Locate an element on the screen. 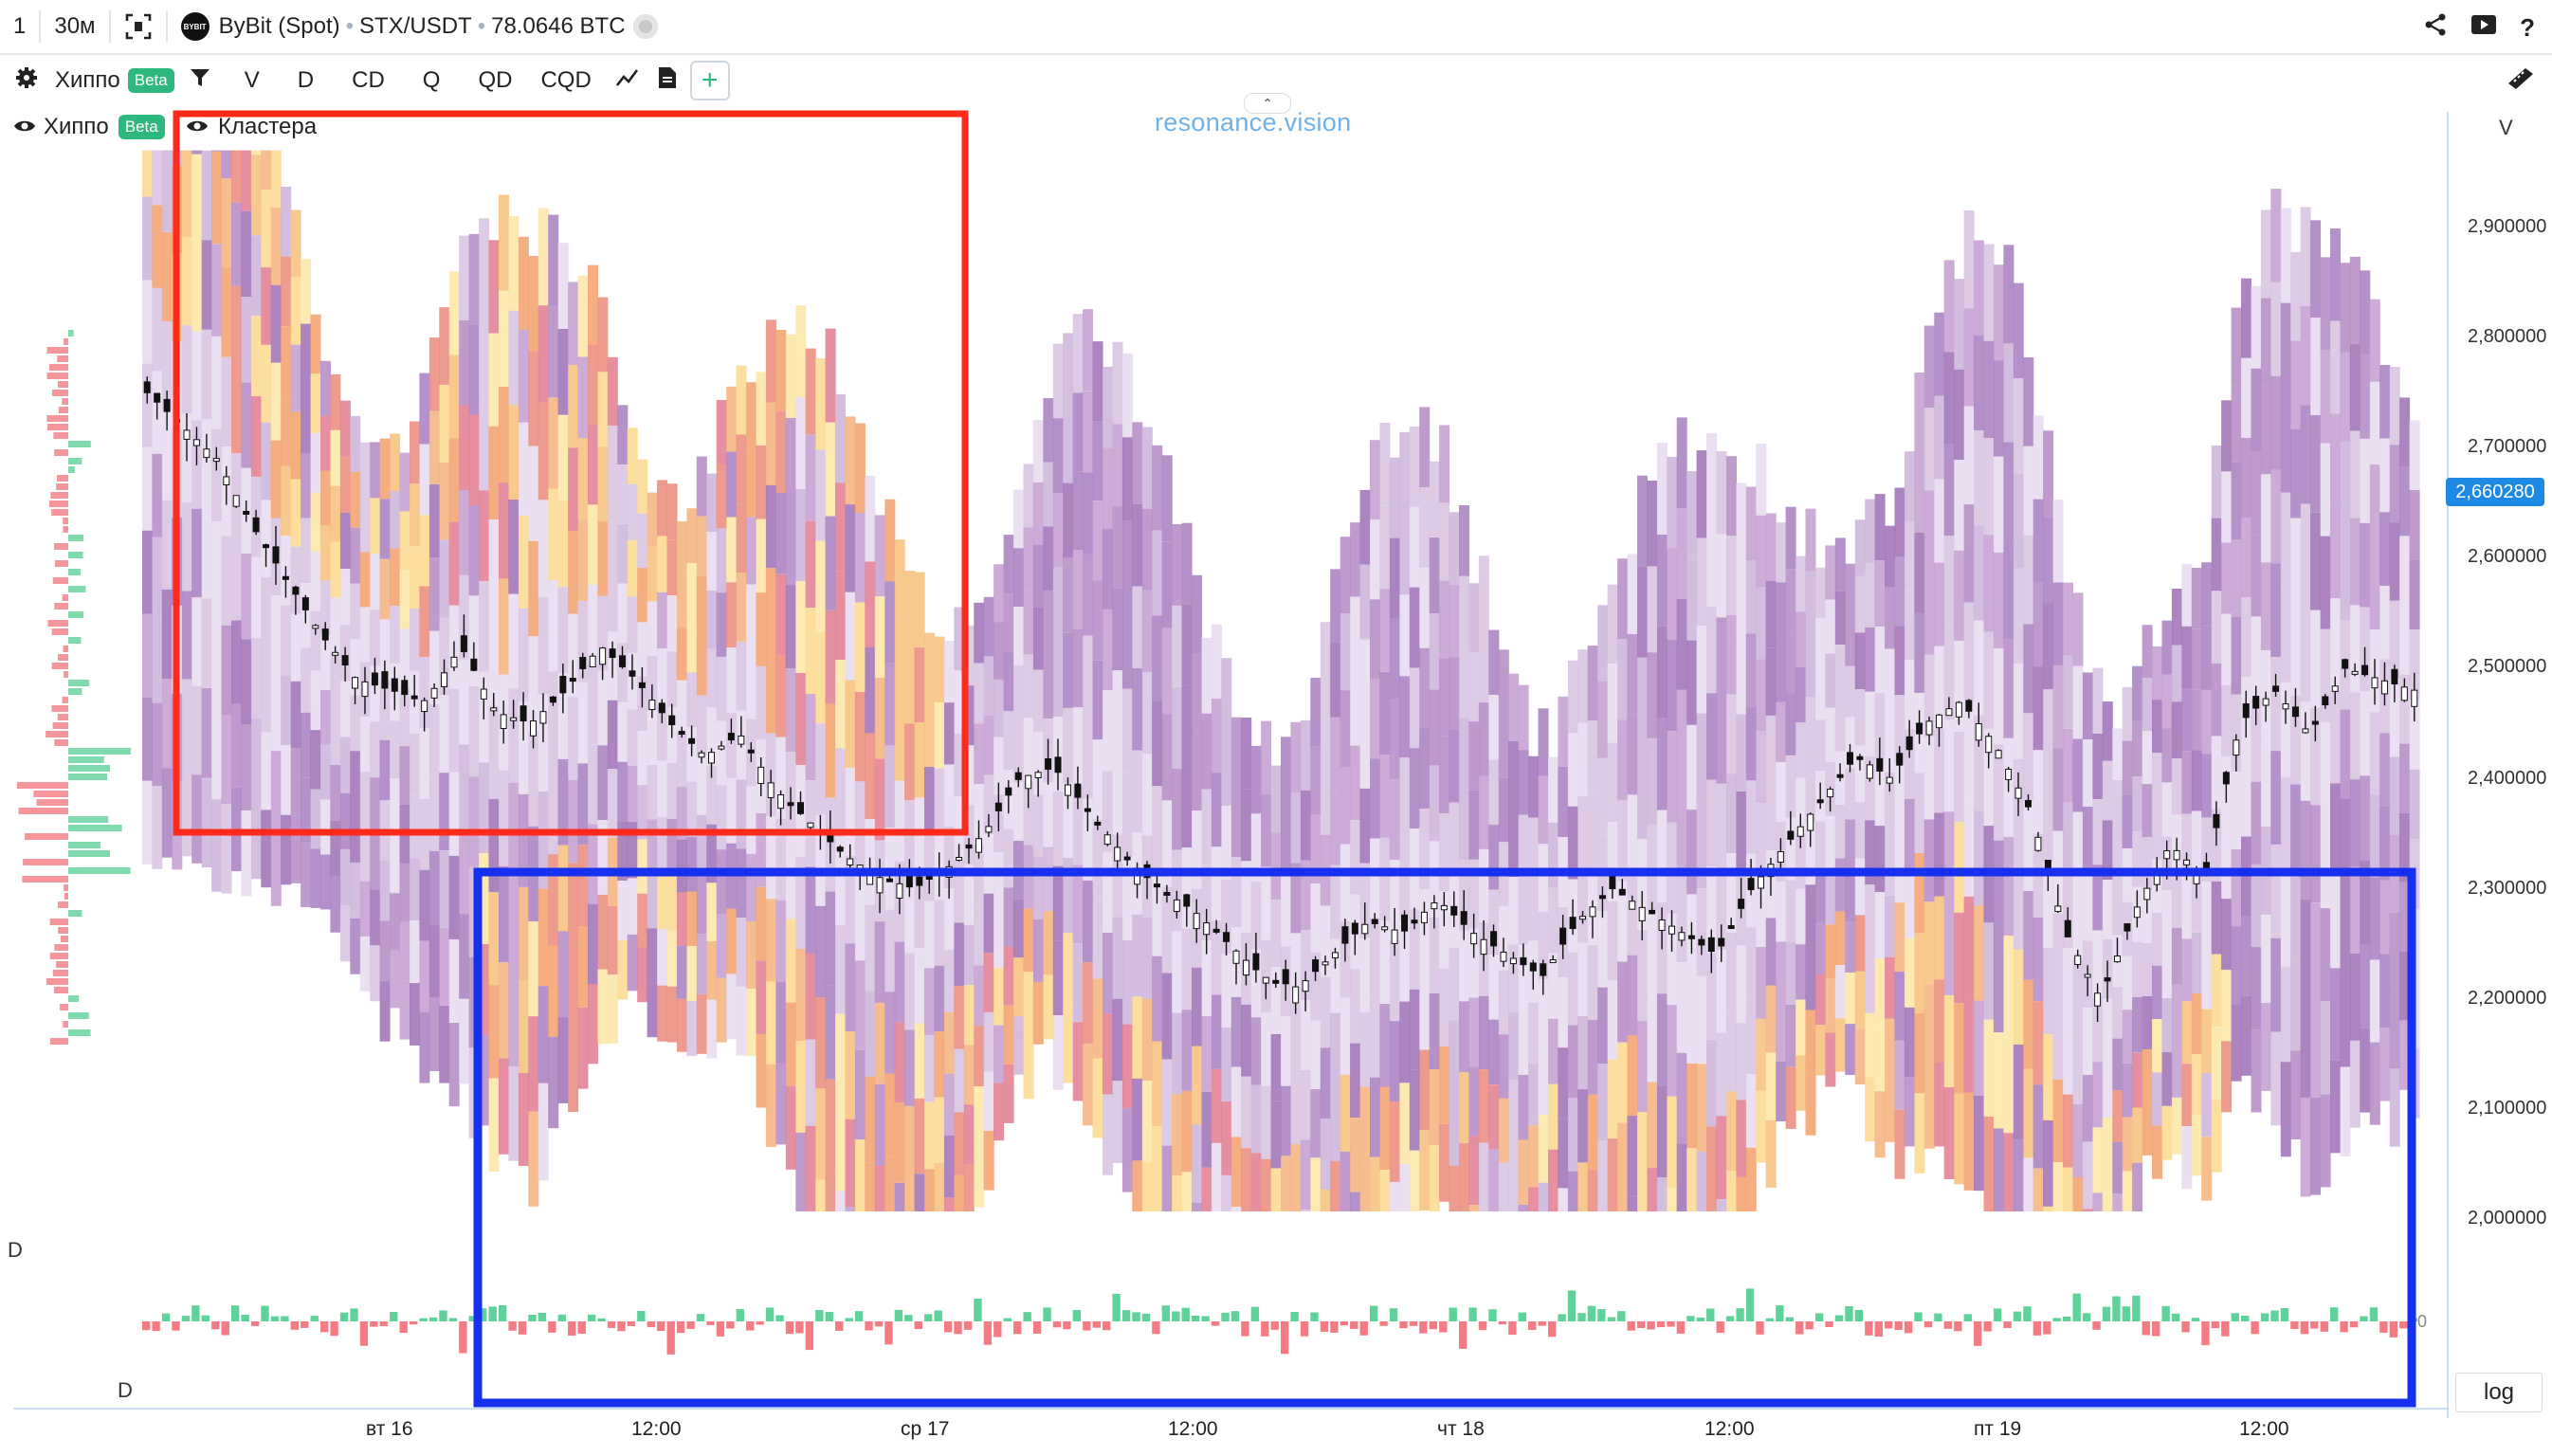  settings-gear-icon is located at coordinates (26, 81).